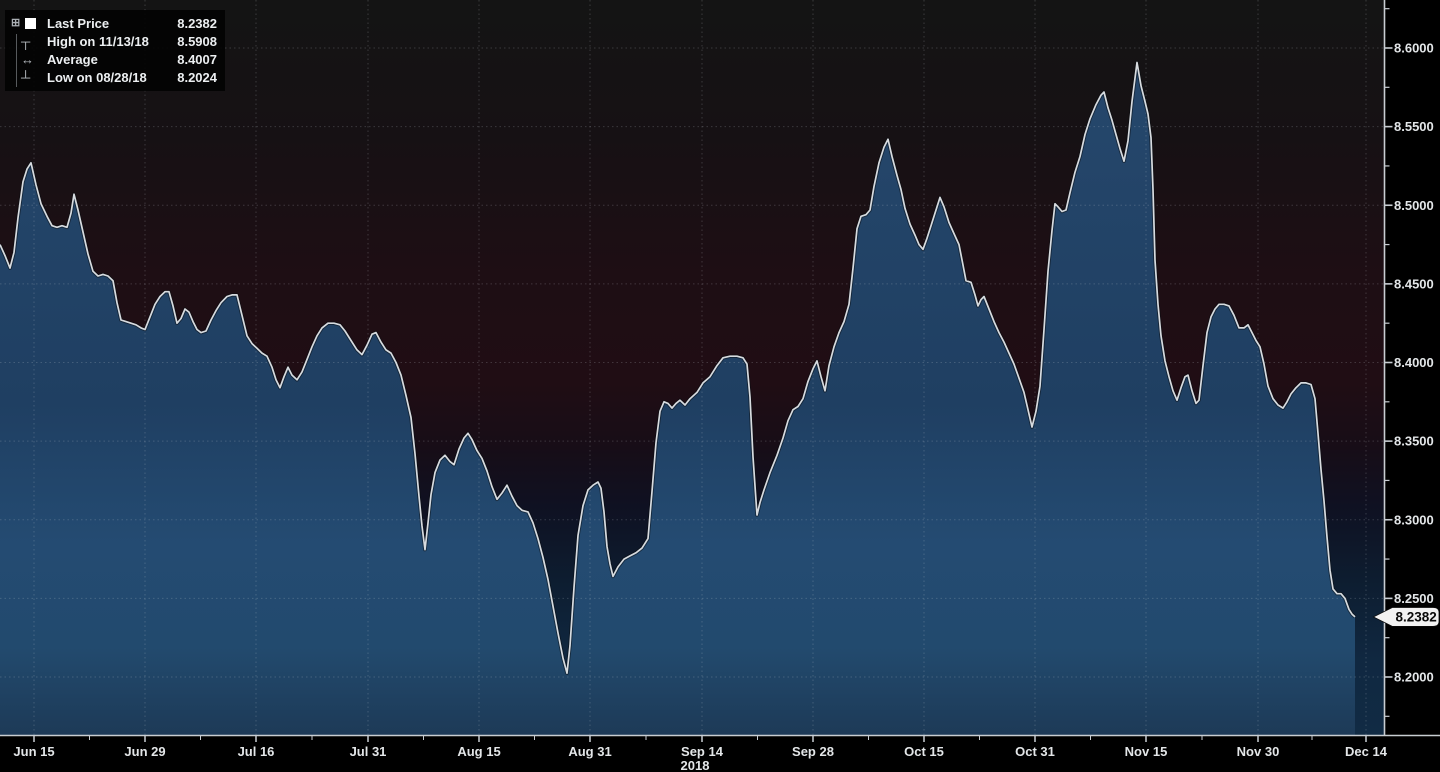  I want to click on legend-value: 8.2024, so click(197, 77).